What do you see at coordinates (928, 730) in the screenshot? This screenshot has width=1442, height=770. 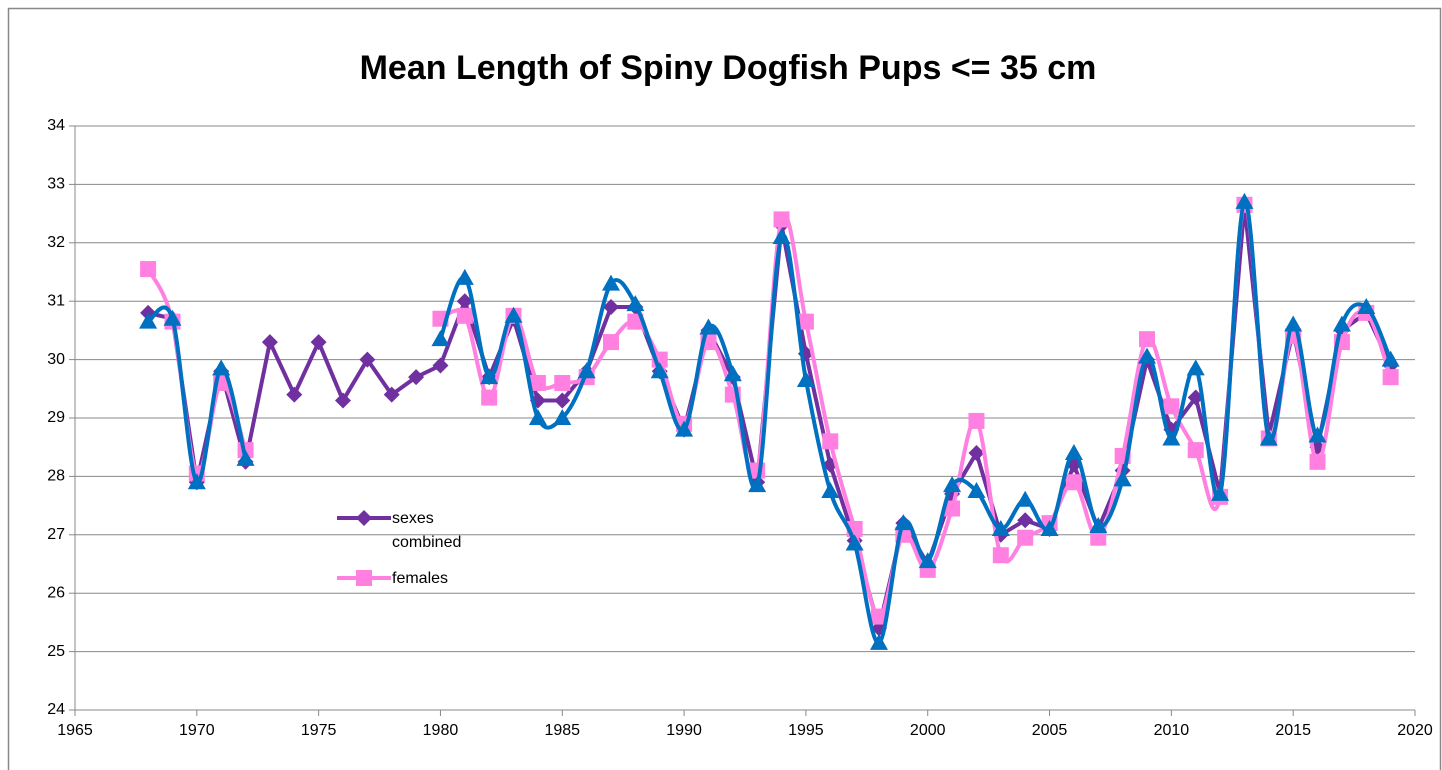 I see `x-tick-label: 2000` at bounding box center [928, 730].